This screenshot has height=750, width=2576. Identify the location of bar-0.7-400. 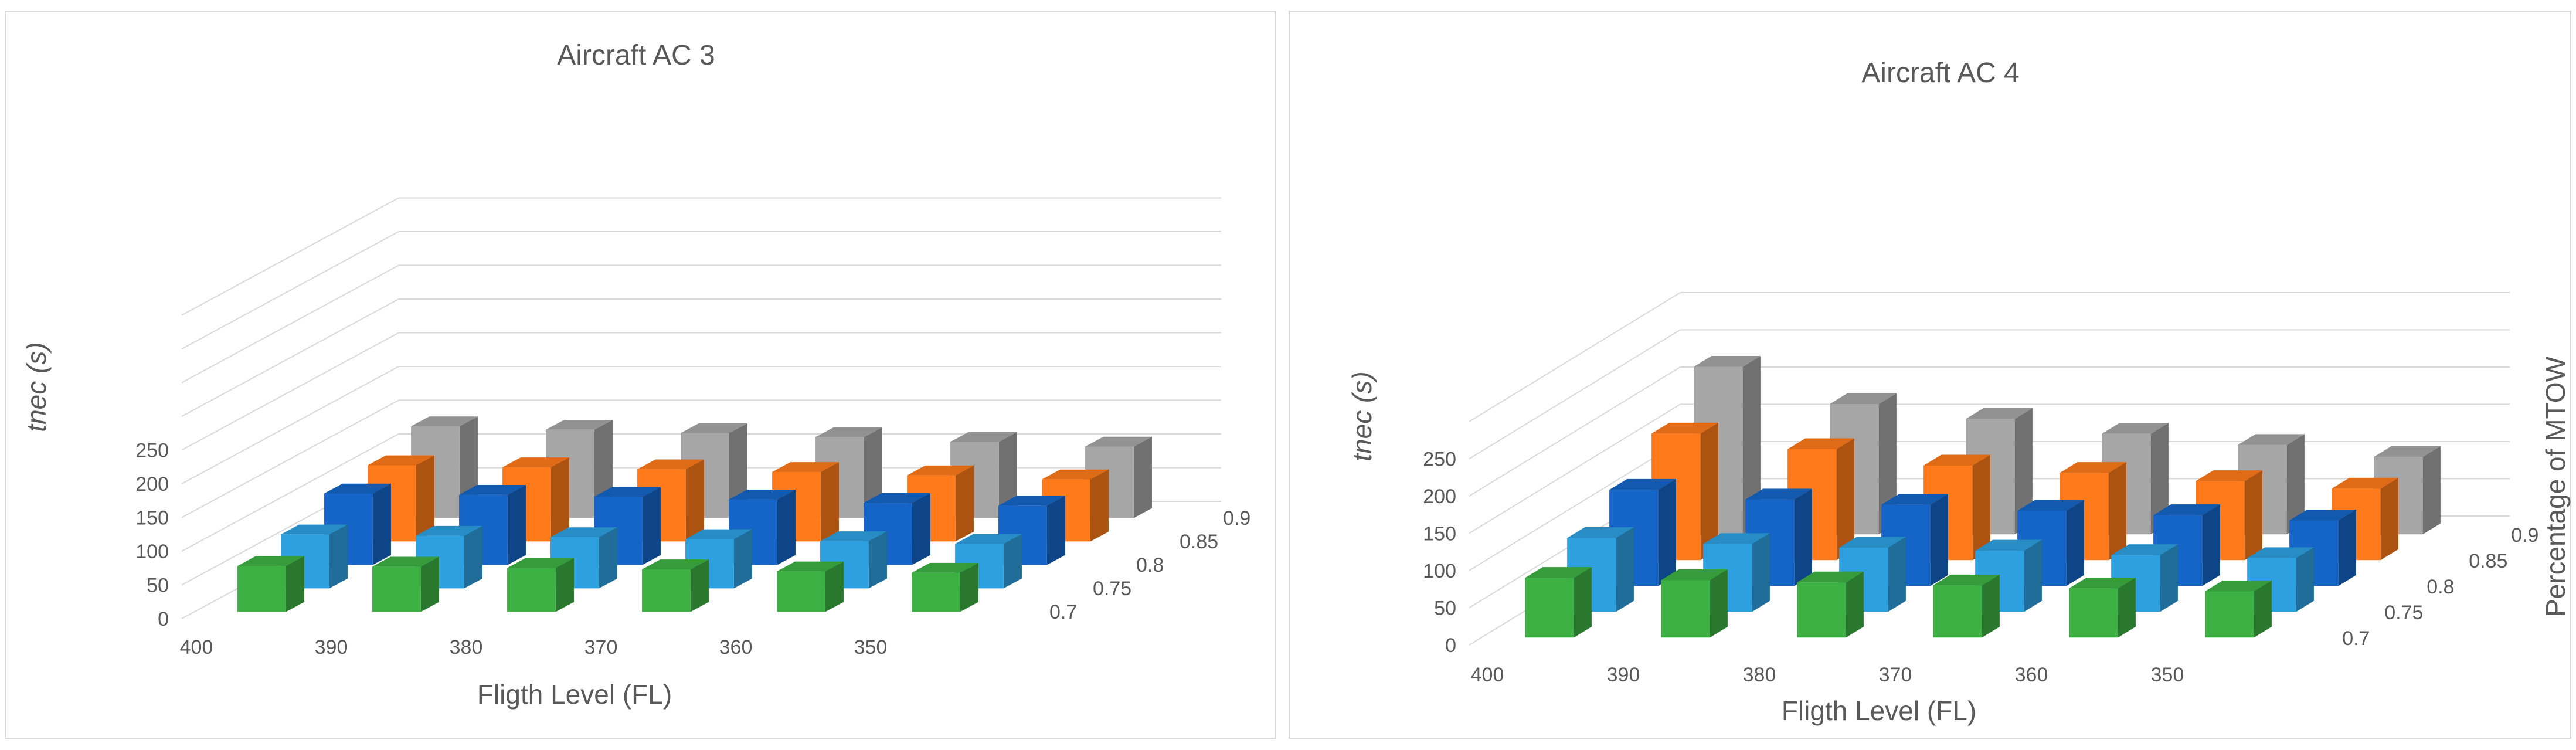
(271, 584).